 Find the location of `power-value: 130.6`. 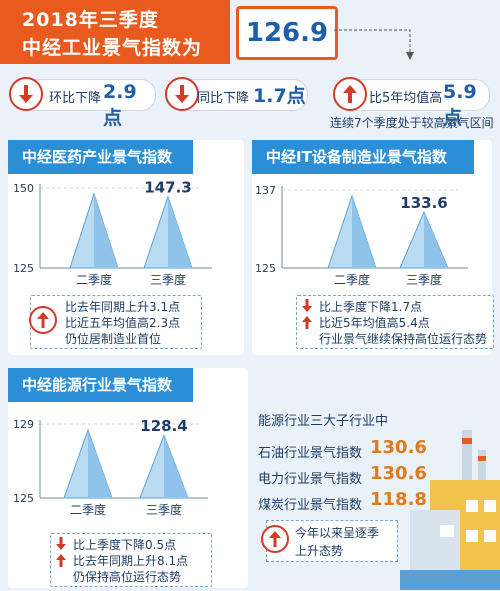

power-value: 130.6 is located at coordinates (398, 473).